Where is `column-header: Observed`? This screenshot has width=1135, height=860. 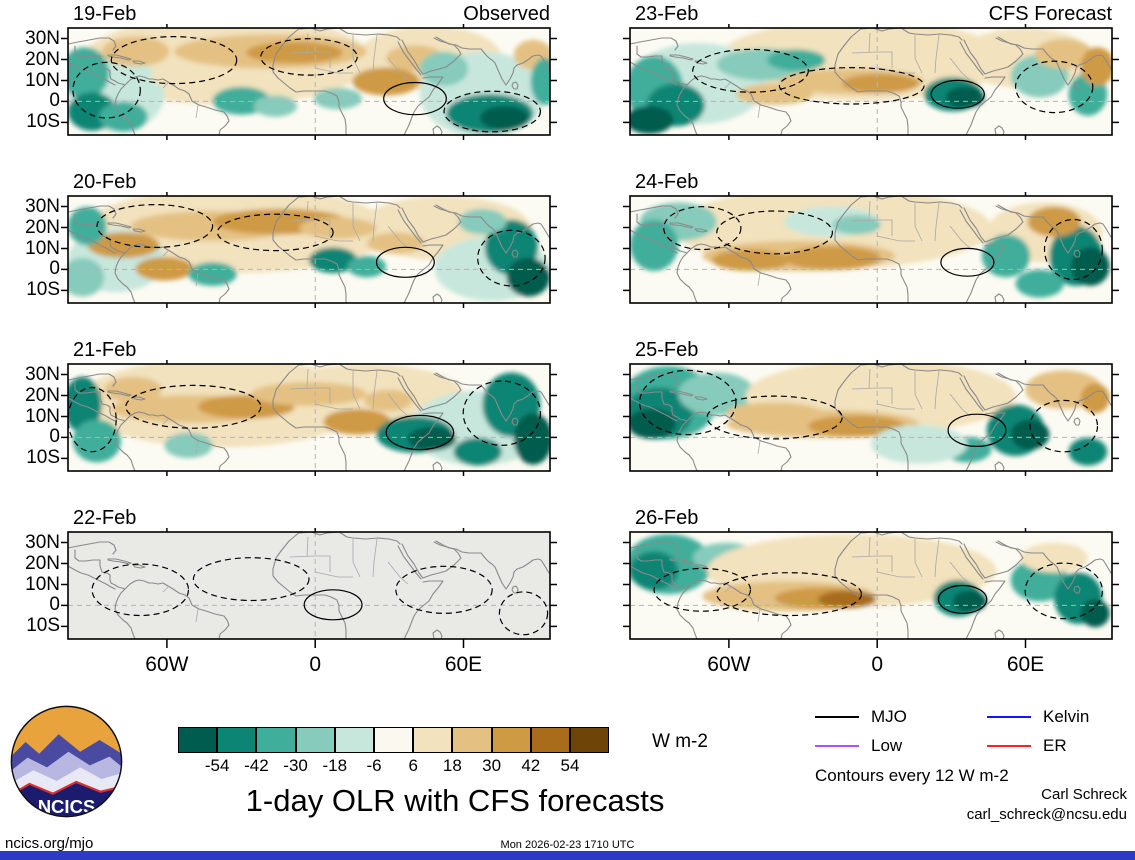 column-header: Observed is located at coordinates (506, 14).